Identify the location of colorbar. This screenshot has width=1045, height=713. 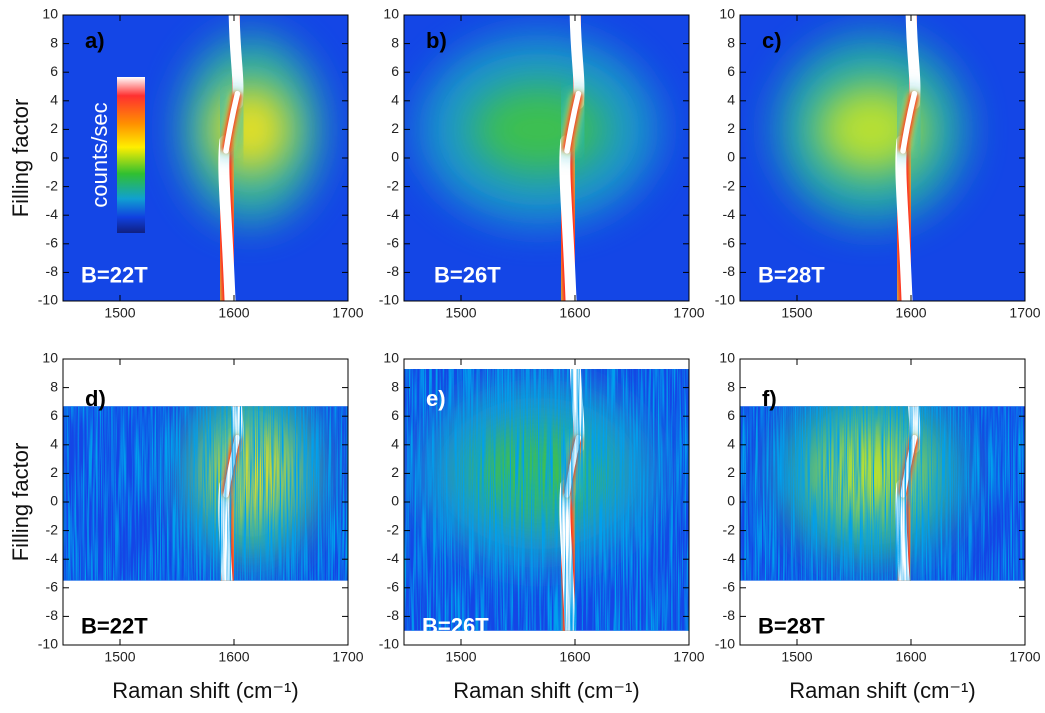
(131, 155).